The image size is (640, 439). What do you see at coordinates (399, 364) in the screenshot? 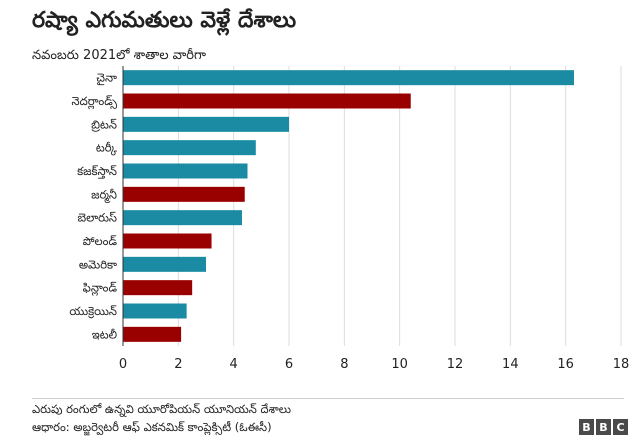
I see `x-tick-label: 10` at bounding box center [399, 364].